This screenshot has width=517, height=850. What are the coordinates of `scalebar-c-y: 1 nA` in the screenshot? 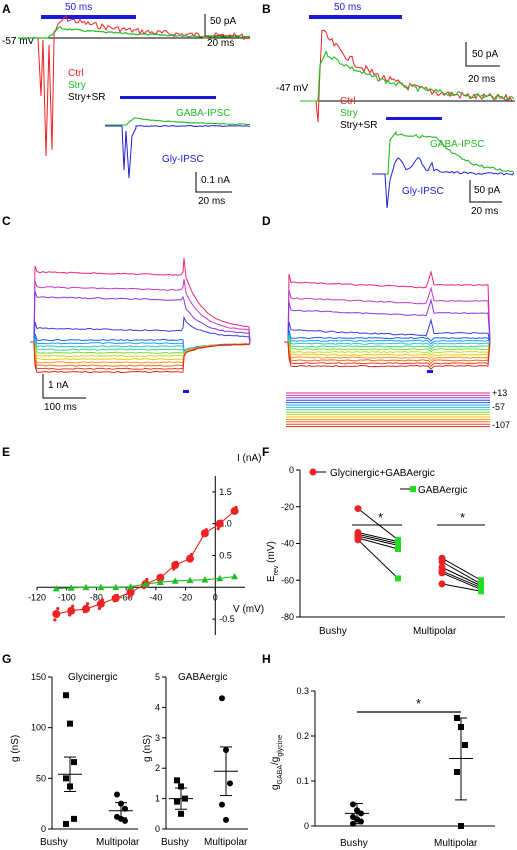 It's located at (58, 385).